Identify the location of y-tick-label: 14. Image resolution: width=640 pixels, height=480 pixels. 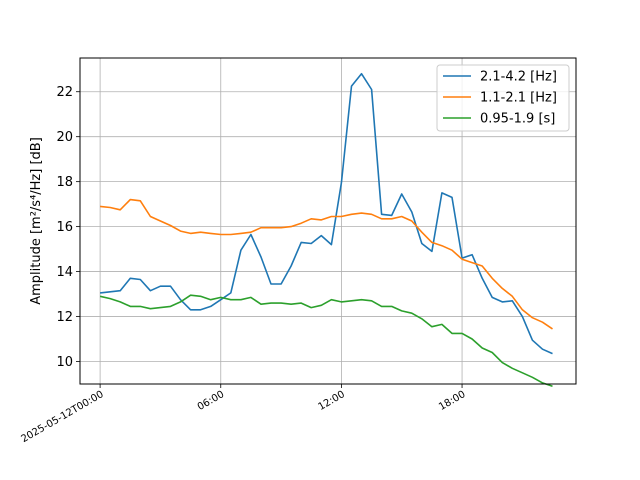
(64, 272).